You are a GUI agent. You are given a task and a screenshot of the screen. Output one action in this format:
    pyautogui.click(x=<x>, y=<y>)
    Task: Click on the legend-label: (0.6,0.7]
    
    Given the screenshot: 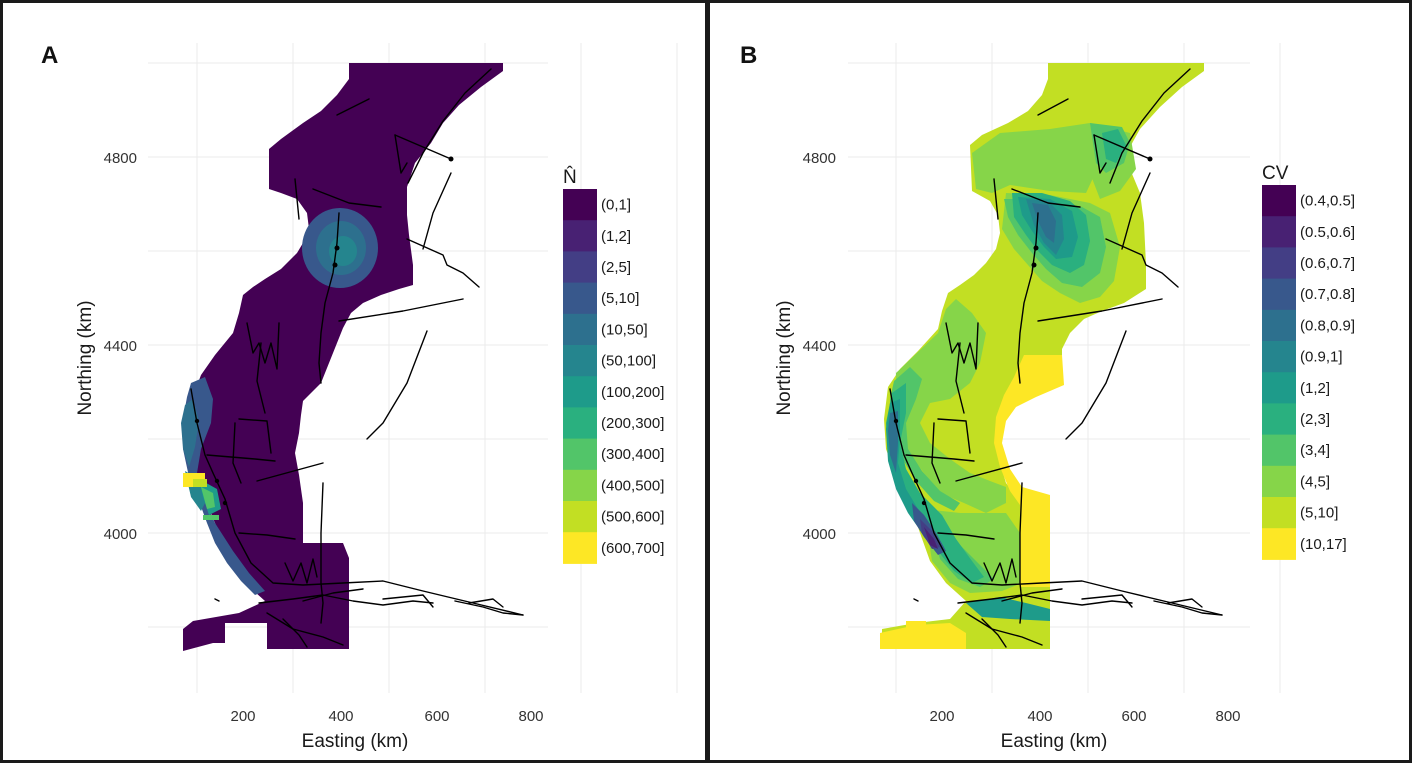 What is the action you would take?
    pyautogui.click(x=1327, y=263)
    